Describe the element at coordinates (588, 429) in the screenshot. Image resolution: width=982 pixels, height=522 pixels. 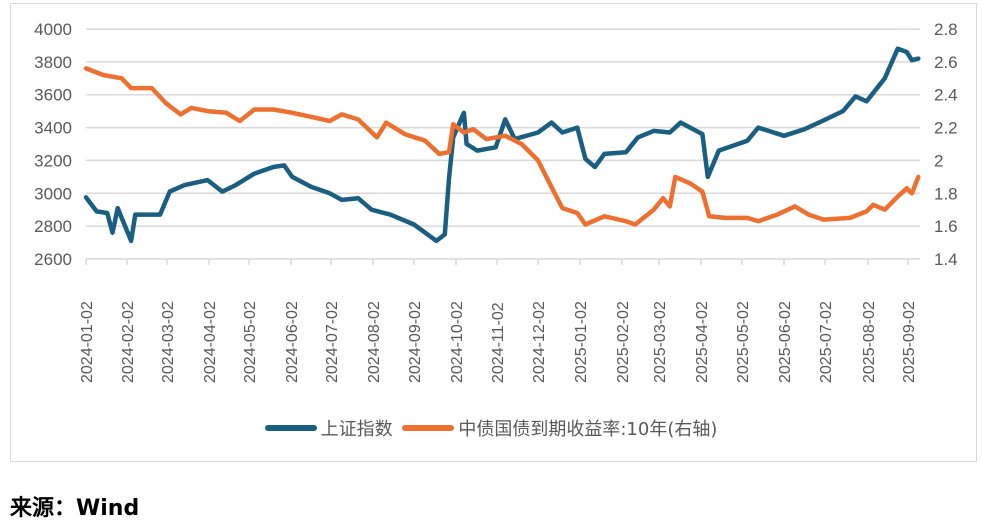
I see `legend-label: 中债国债到期收益率:10年(右轴)` at that location.